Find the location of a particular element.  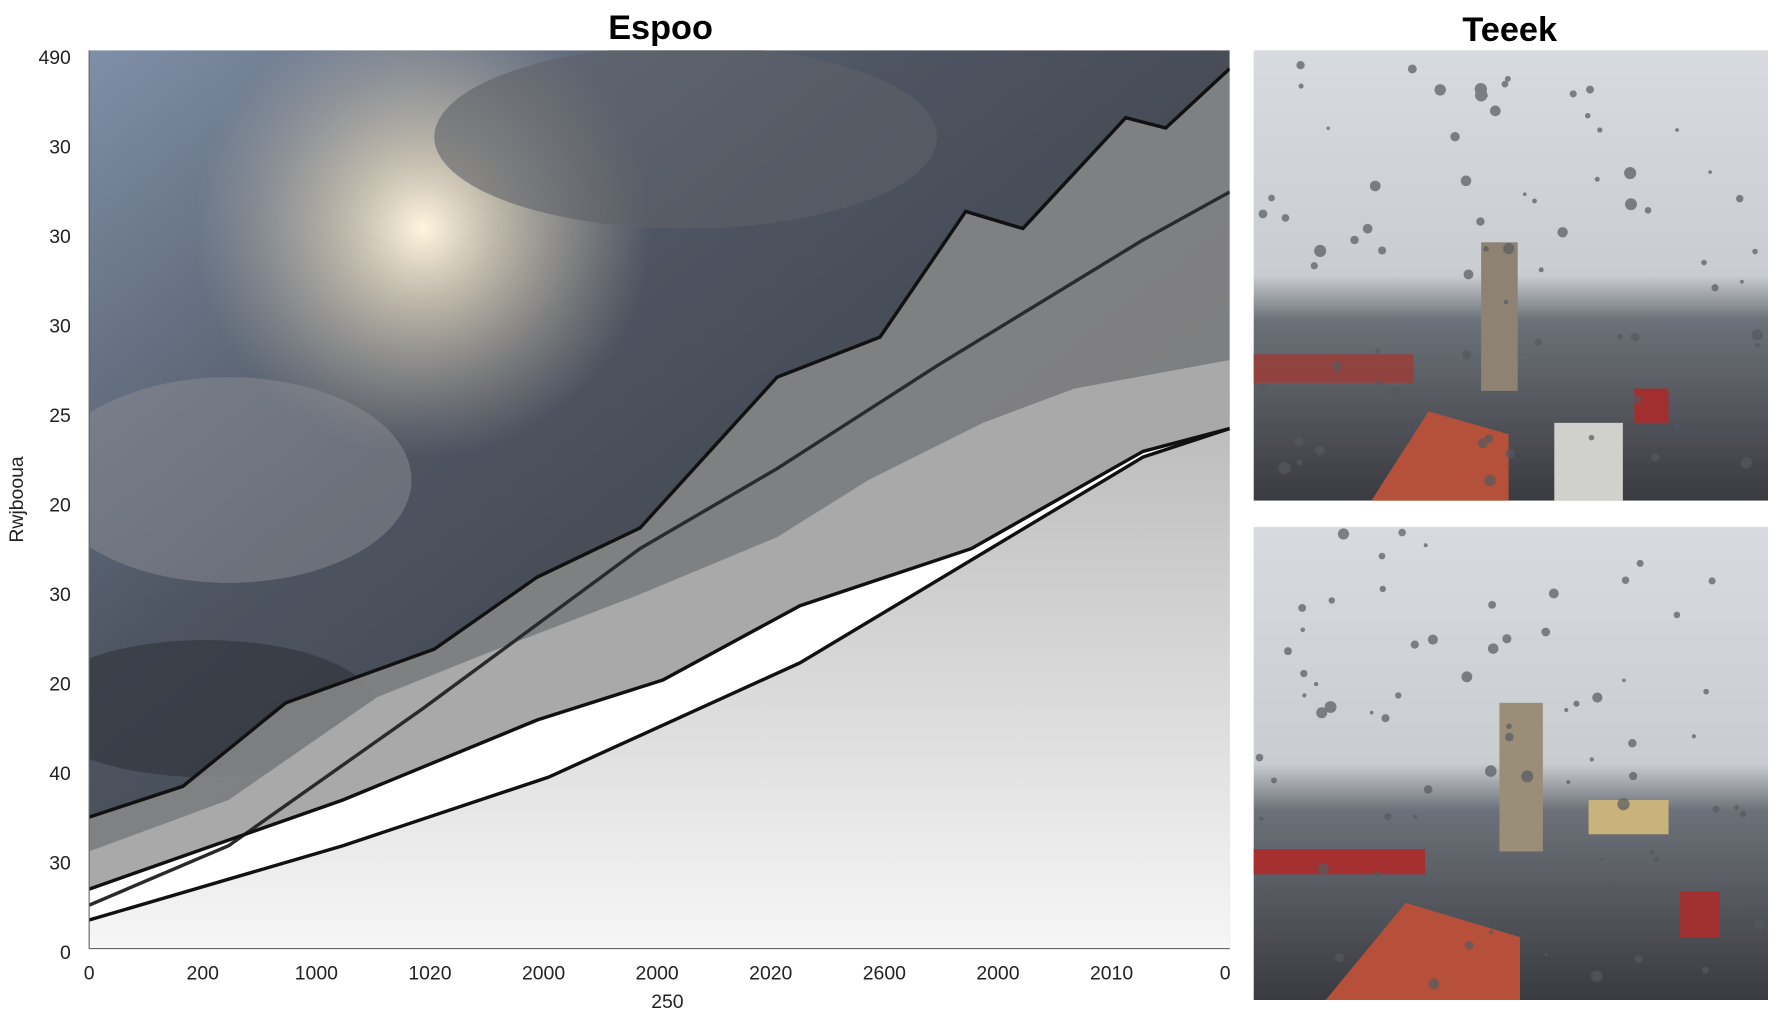

chart-title: Espoo is located at coordinates (660, 28).